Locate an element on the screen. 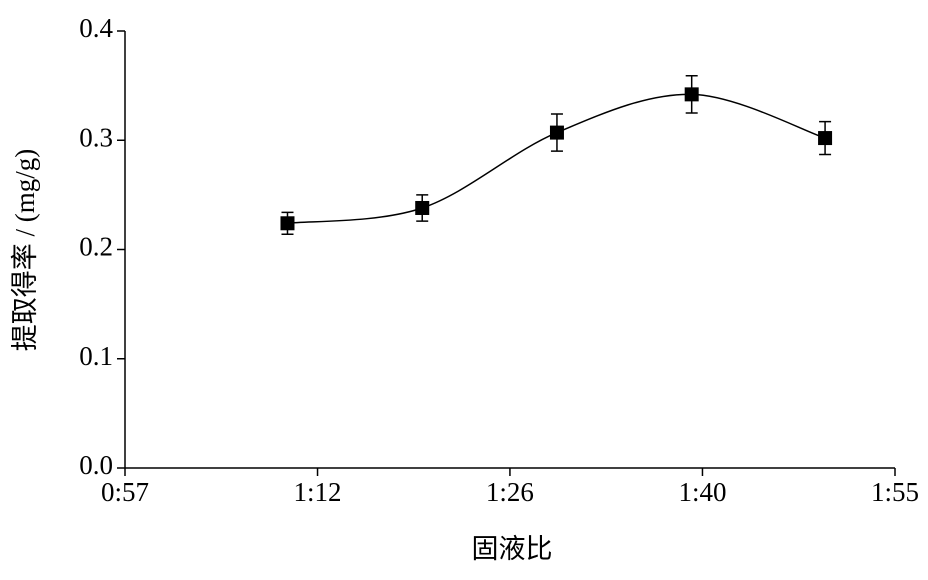  y-tick-label: 0.2 is located at coordinates (96, 247).